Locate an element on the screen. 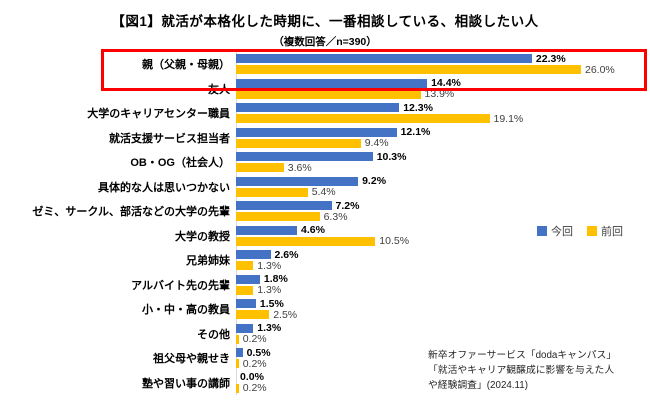 The height and width of the screenshot is (409, 650). category-label: 親（父親・母親） is located at coordinates (186, 65).